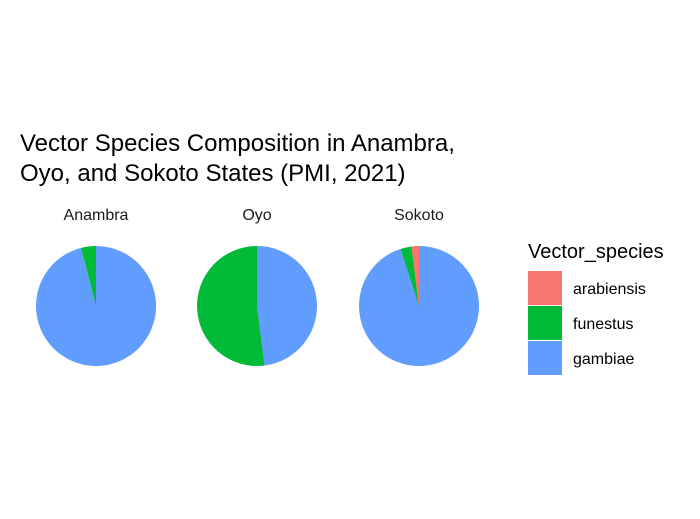  Describe the element at coordinates (256, 215) in the screenshot. I see `facet-label-oyo: Oyo` at that location.